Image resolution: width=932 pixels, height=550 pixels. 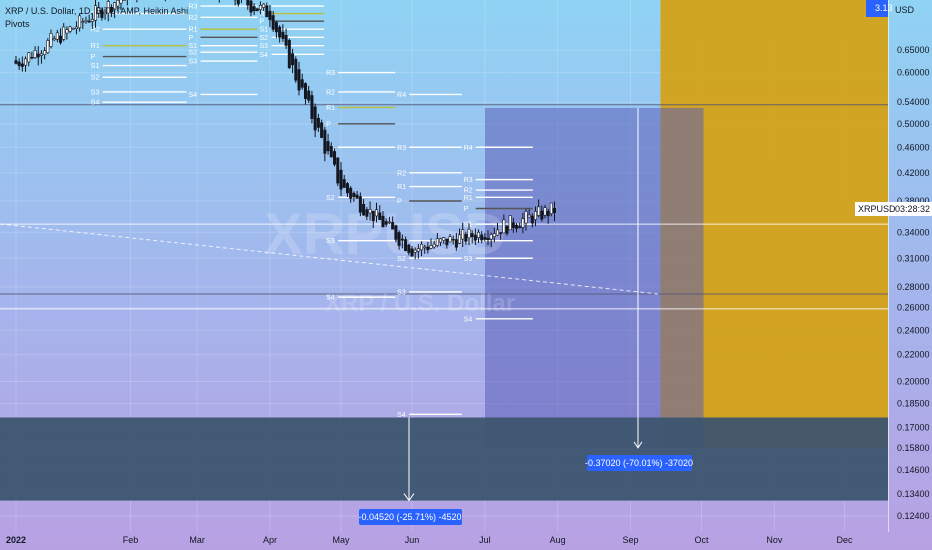 What do you see at coordinates (913, 382) in the screenshot?
I see `price-tick-label: 0.20000` at bounding box center [913, 382].